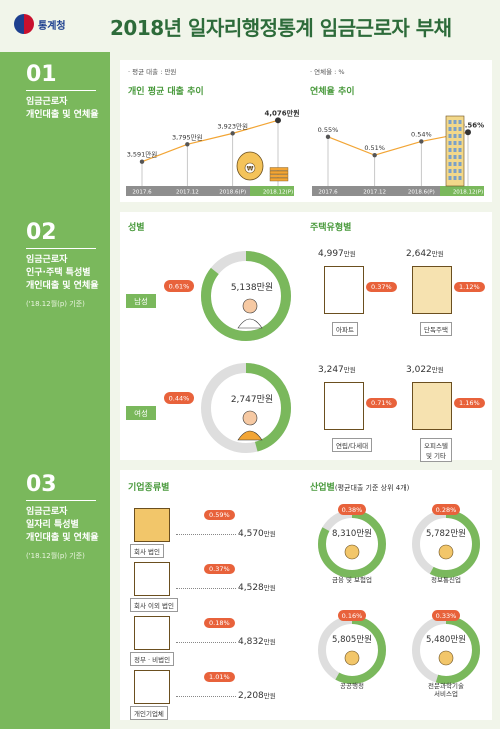 This screenshot has height=729, width=500. What do you see at coordinates (425, 370) in the screenshot?
I see `housing-loan-value: 3,022만원` at bounding box center [425, 370].